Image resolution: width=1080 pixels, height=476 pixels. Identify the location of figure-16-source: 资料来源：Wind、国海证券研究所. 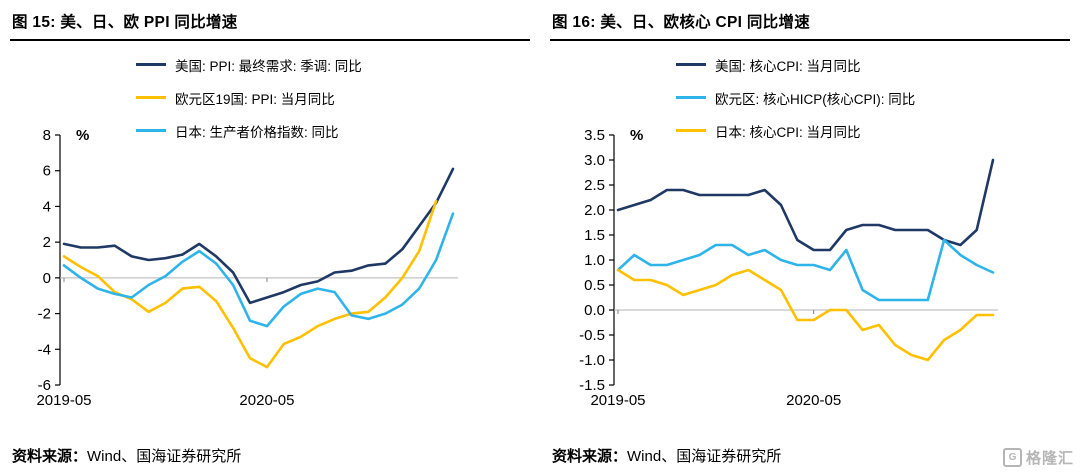
(810, 453).